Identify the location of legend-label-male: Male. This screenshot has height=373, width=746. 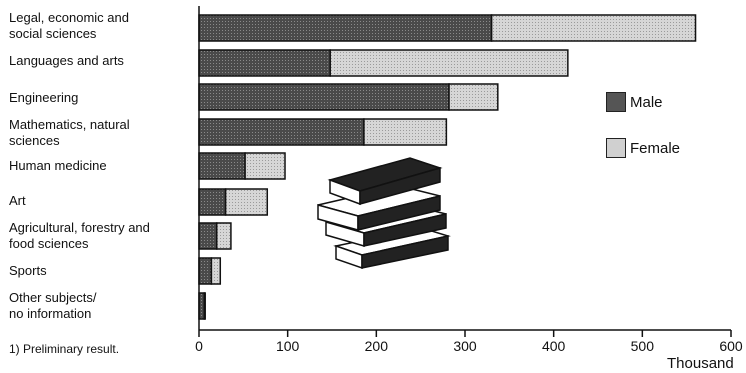
(646, 102).